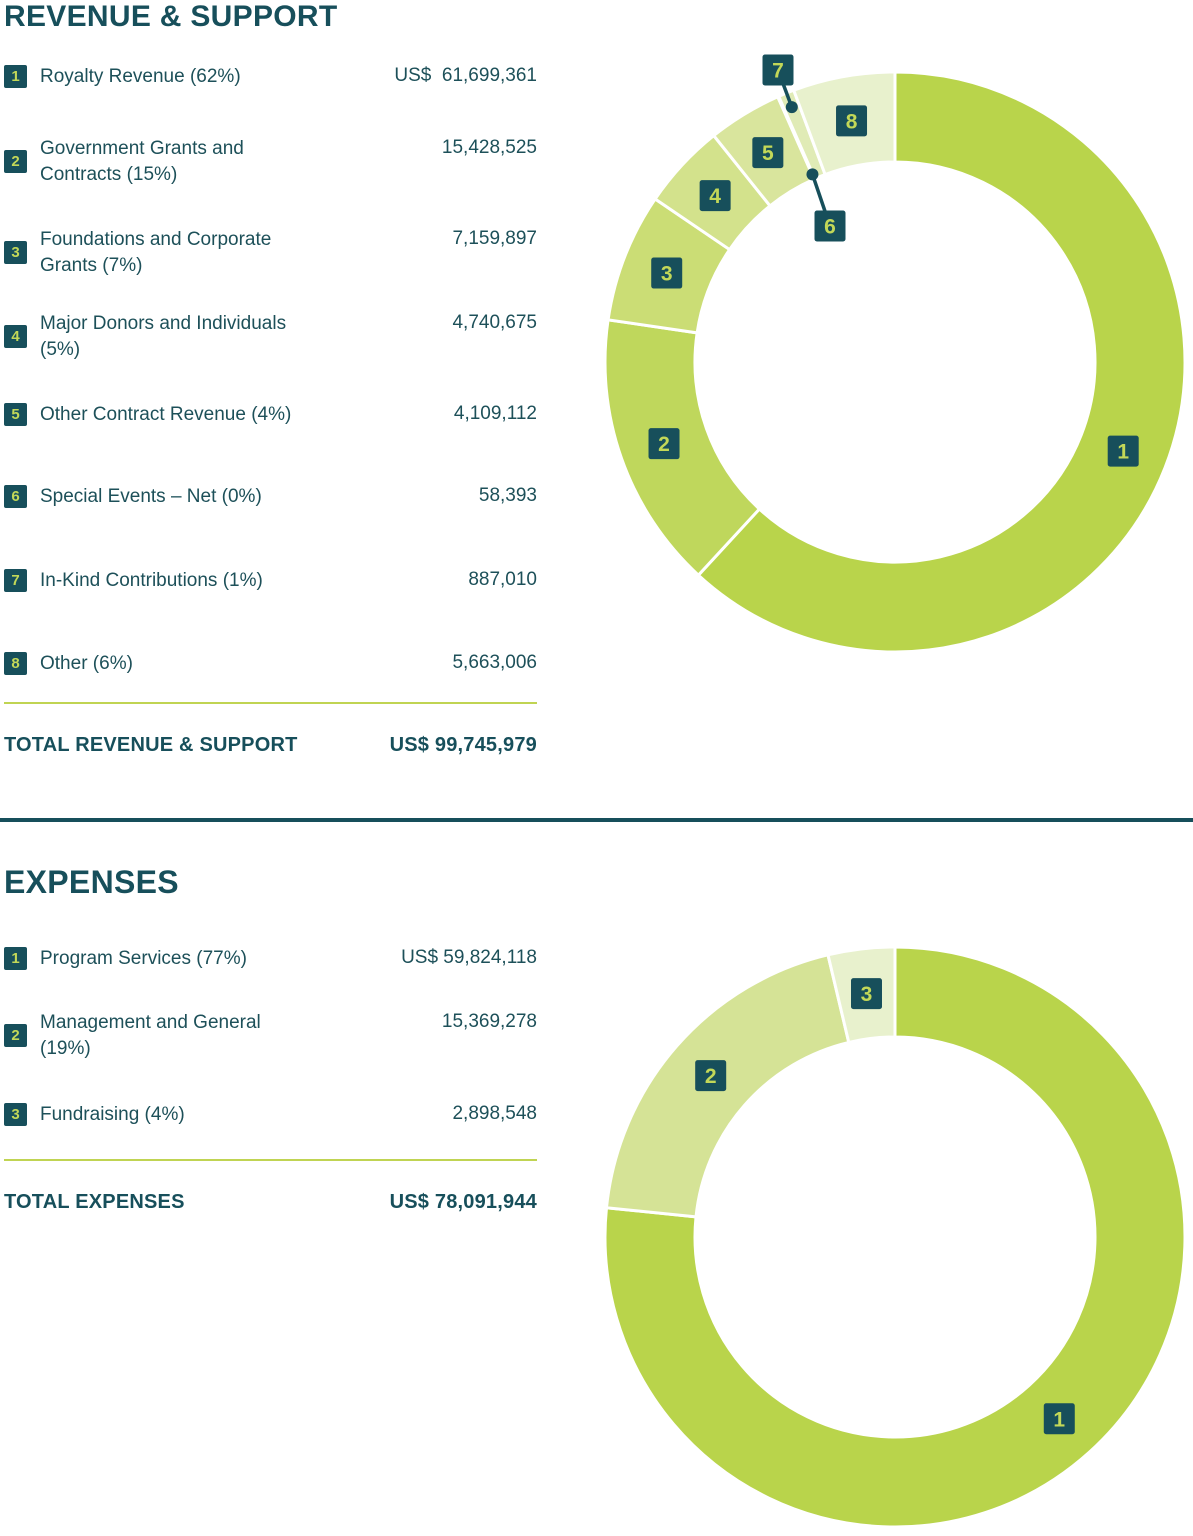 Image resolution: width=1193 pixels, height=1536 pixels. Describe the element at coordinates (502, 579) in the screenshot. I see `legend-item-value: 887,010` at that location.